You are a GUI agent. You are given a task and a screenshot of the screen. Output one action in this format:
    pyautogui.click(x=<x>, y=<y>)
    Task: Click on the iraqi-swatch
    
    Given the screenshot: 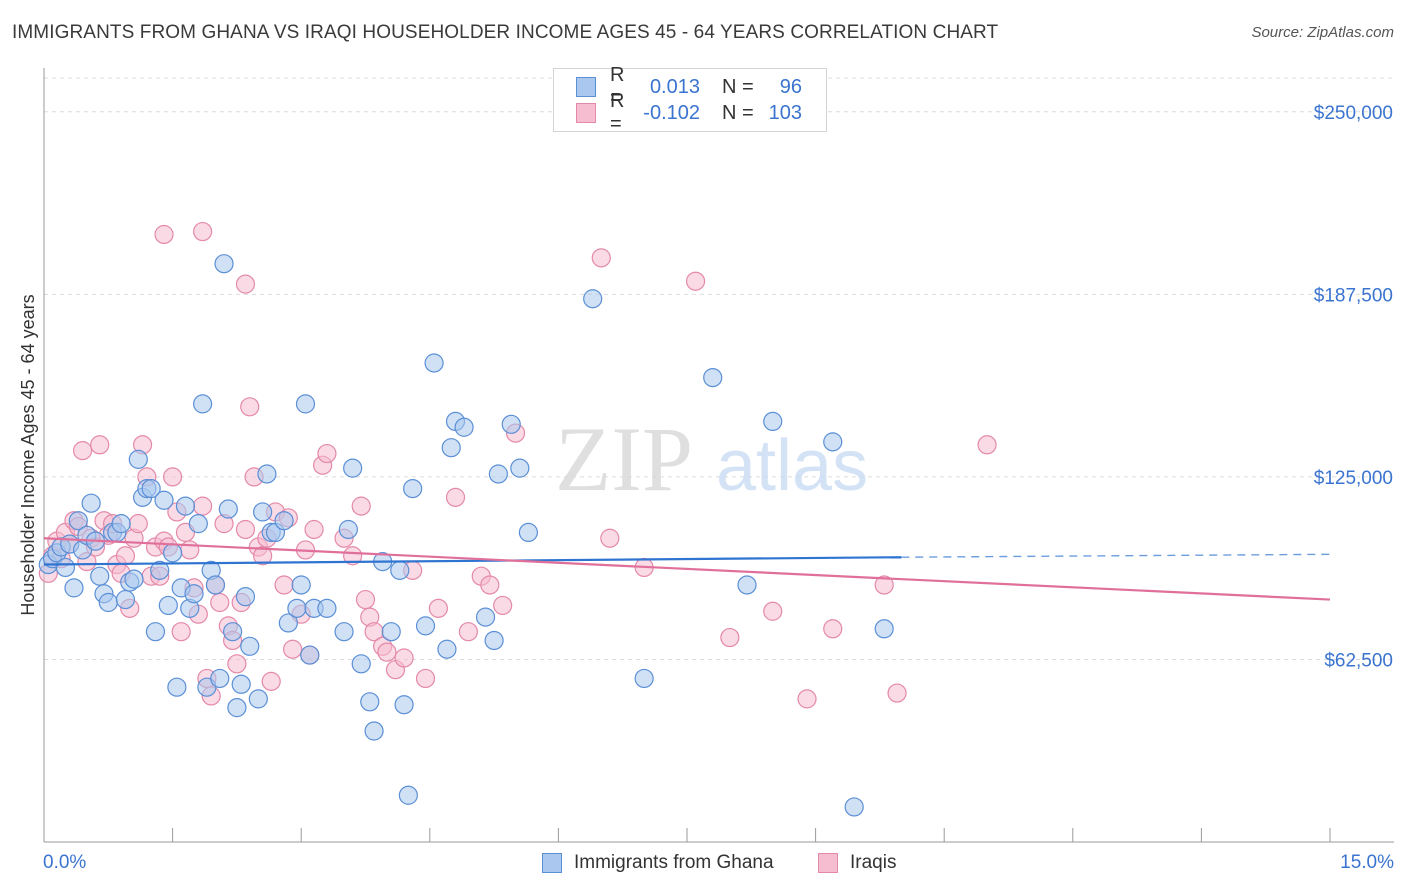 What is the action you would take?
    pyautogui.click(x=586, y=113)
    